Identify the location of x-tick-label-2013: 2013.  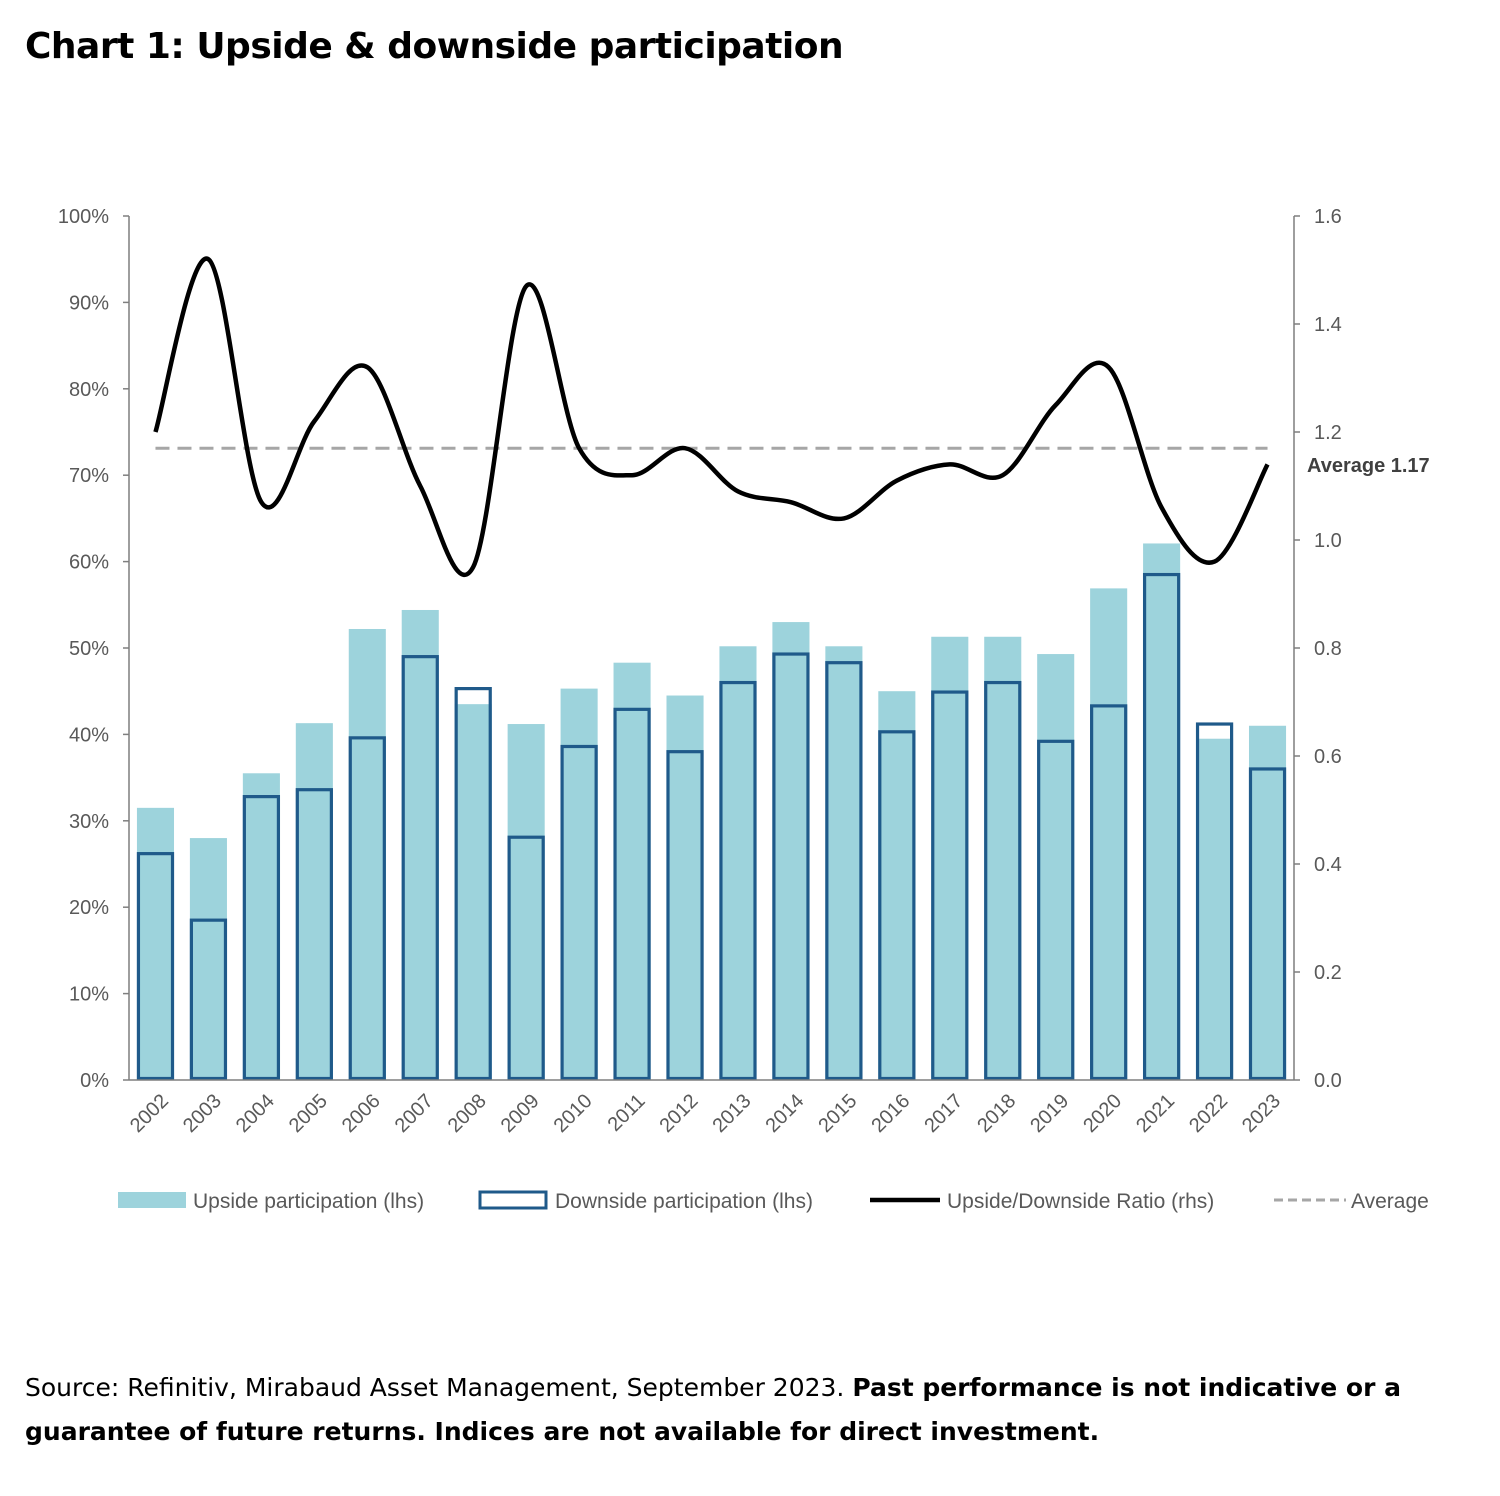
(731, 1113).